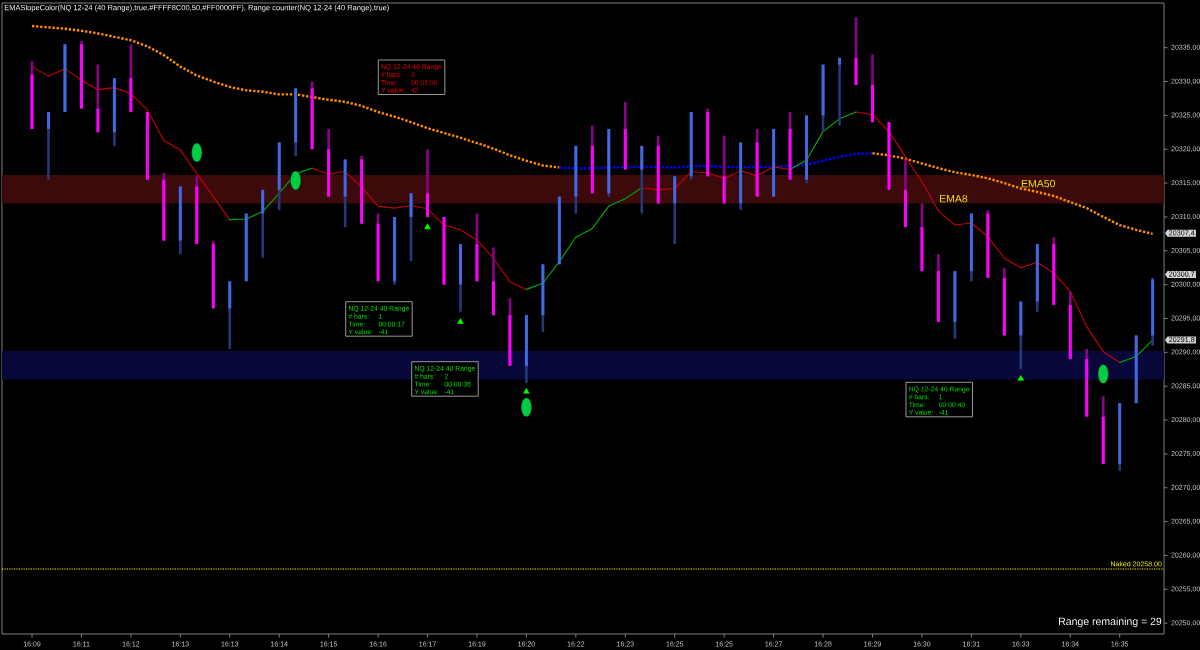  What do you see at coordinates (954, 198) in the screenshot?
I see `series-label: EMA8` at bounding box center [954, 198].